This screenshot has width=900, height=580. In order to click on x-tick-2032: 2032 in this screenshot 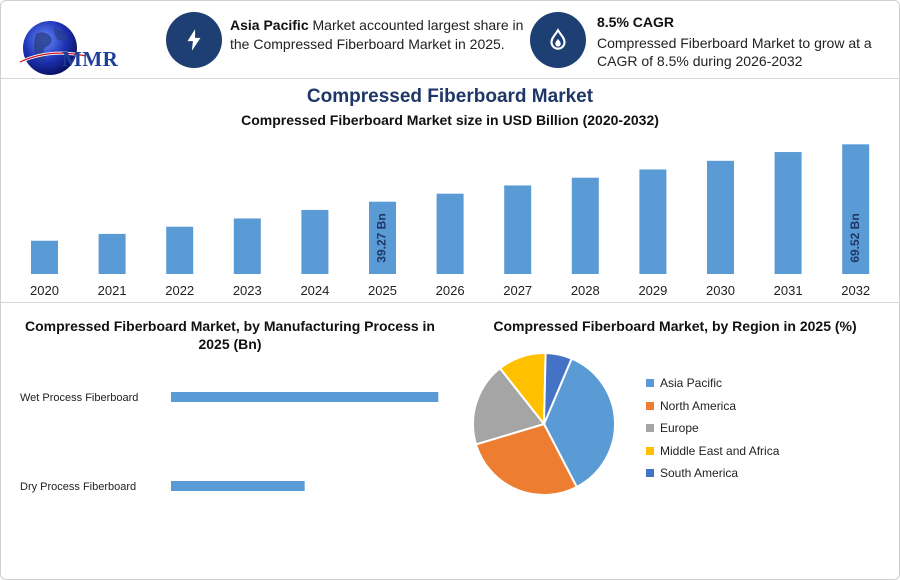, I will do `click(855, 290)`.